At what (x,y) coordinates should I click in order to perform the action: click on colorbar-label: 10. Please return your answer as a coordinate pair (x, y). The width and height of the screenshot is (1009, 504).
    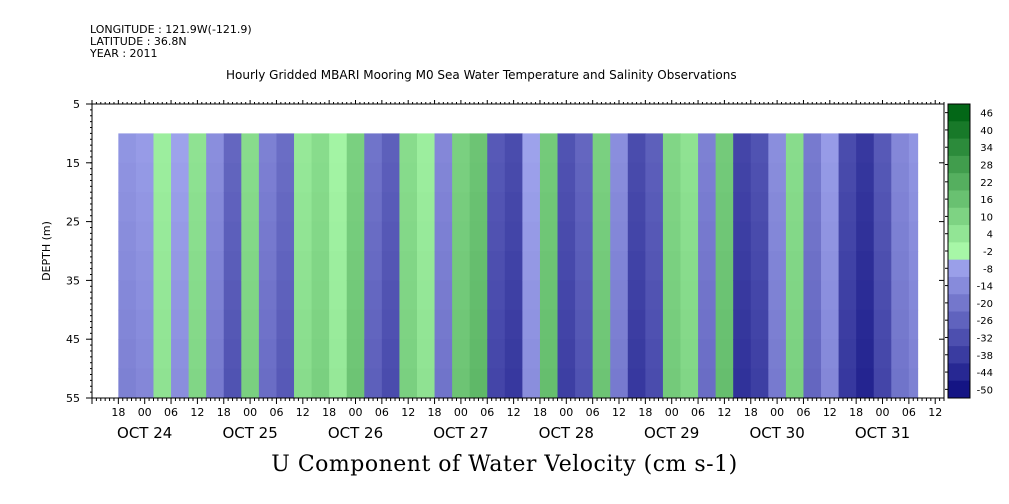
    Looking at the image, I should click on (986, 217).